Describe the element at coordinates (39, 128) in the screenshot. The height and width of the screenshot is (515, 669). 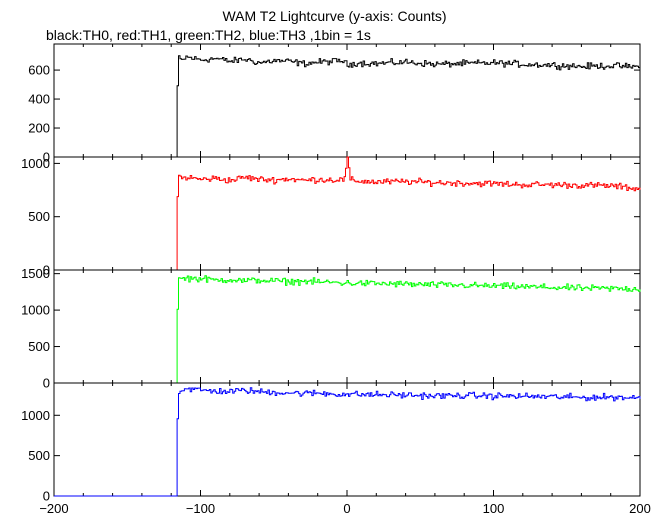
I see `panel-0-ytick-label-1: 200` at that location.